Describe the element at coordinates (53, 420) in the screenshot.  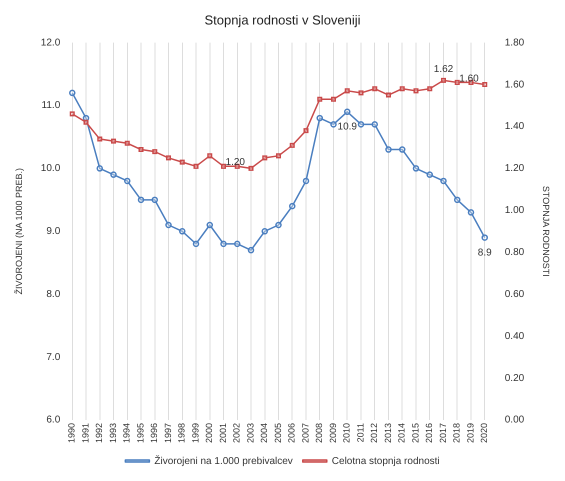
I see `y-tick-label: 6.0` at that location.